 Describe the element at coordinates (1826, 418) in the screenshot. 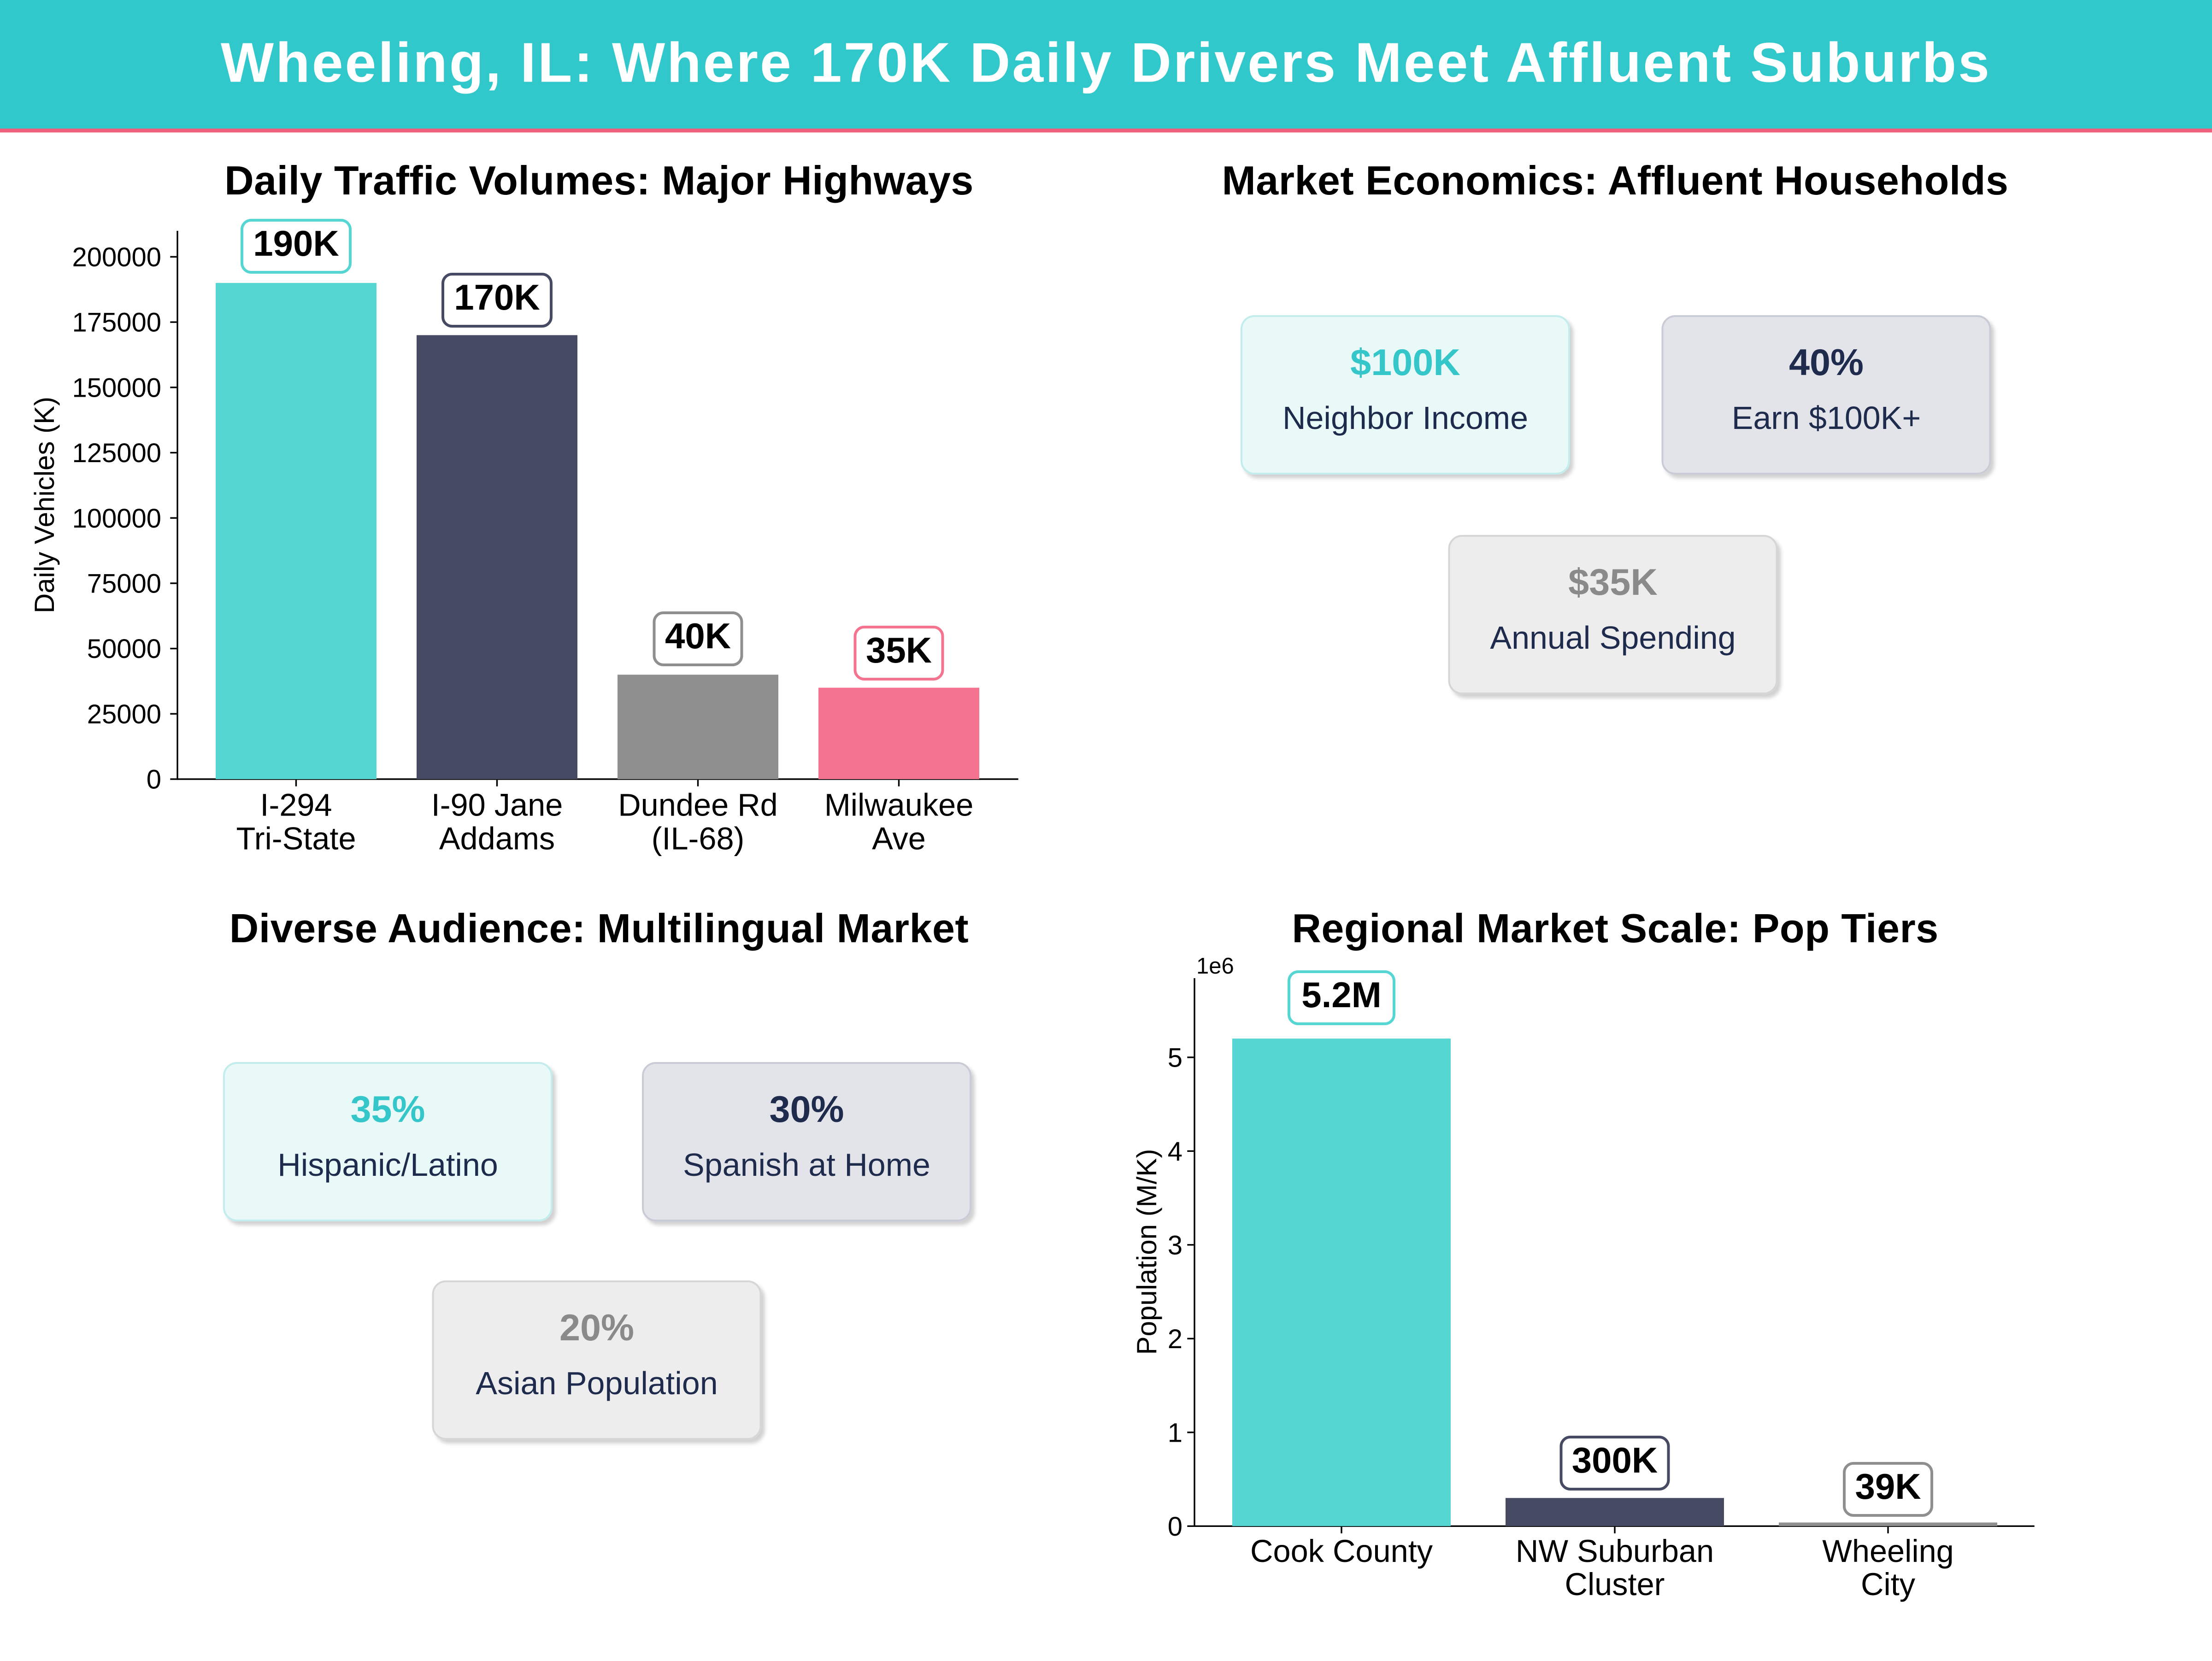

I see `svg-text: Earn $100K+` at that location.